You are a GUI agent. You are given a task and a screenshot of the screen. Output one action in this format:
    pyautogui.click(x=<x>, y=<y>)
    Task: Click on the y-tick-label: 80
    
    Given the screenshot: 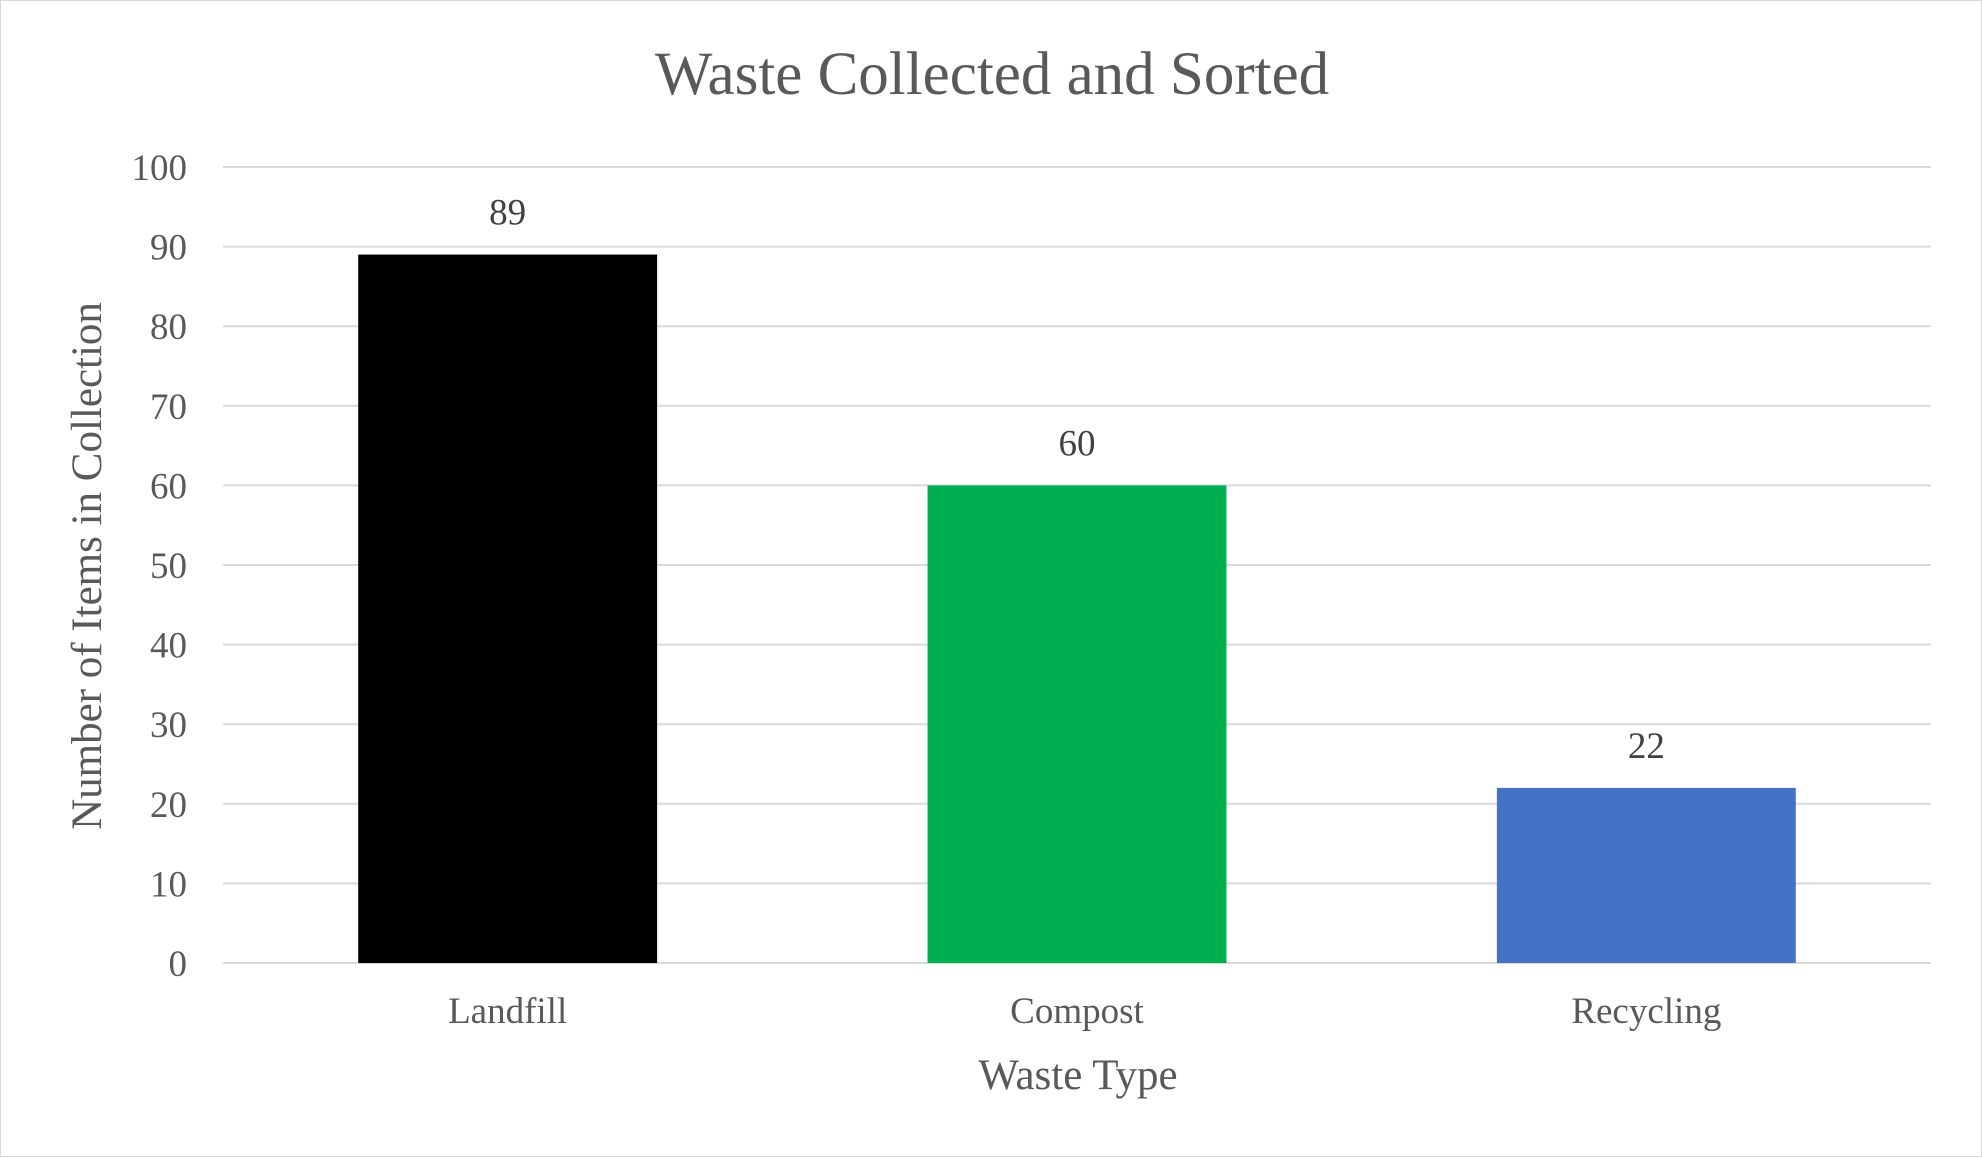 What is the action you would take?
    pyautogui.click(x=168, y=327)
    